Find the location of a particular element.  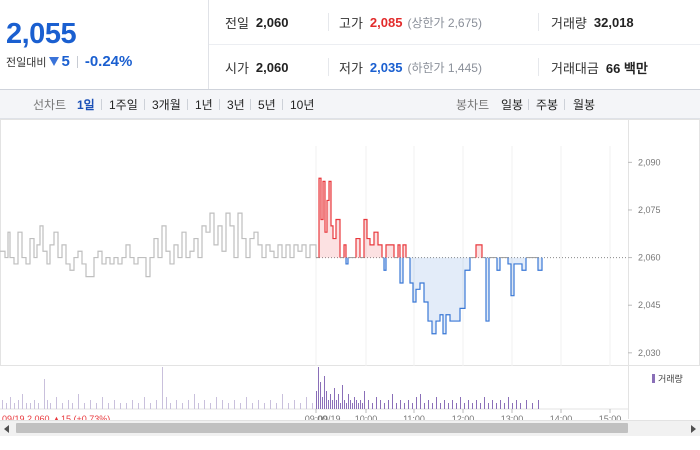

x-tick-label: 09:00 is located at coordinates (316, 417).